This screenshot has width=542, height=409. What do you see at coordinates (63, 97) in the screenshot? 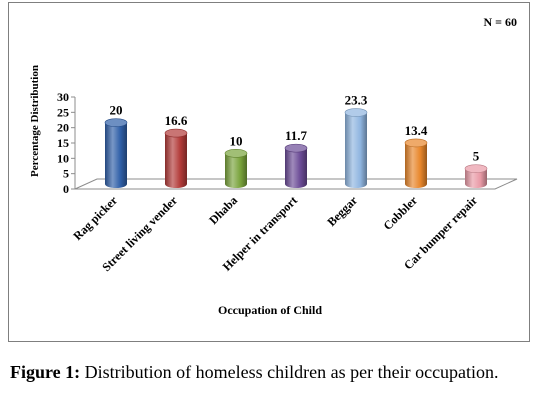
I see `y-tick-label: 30` at bounding box center [63, 97].